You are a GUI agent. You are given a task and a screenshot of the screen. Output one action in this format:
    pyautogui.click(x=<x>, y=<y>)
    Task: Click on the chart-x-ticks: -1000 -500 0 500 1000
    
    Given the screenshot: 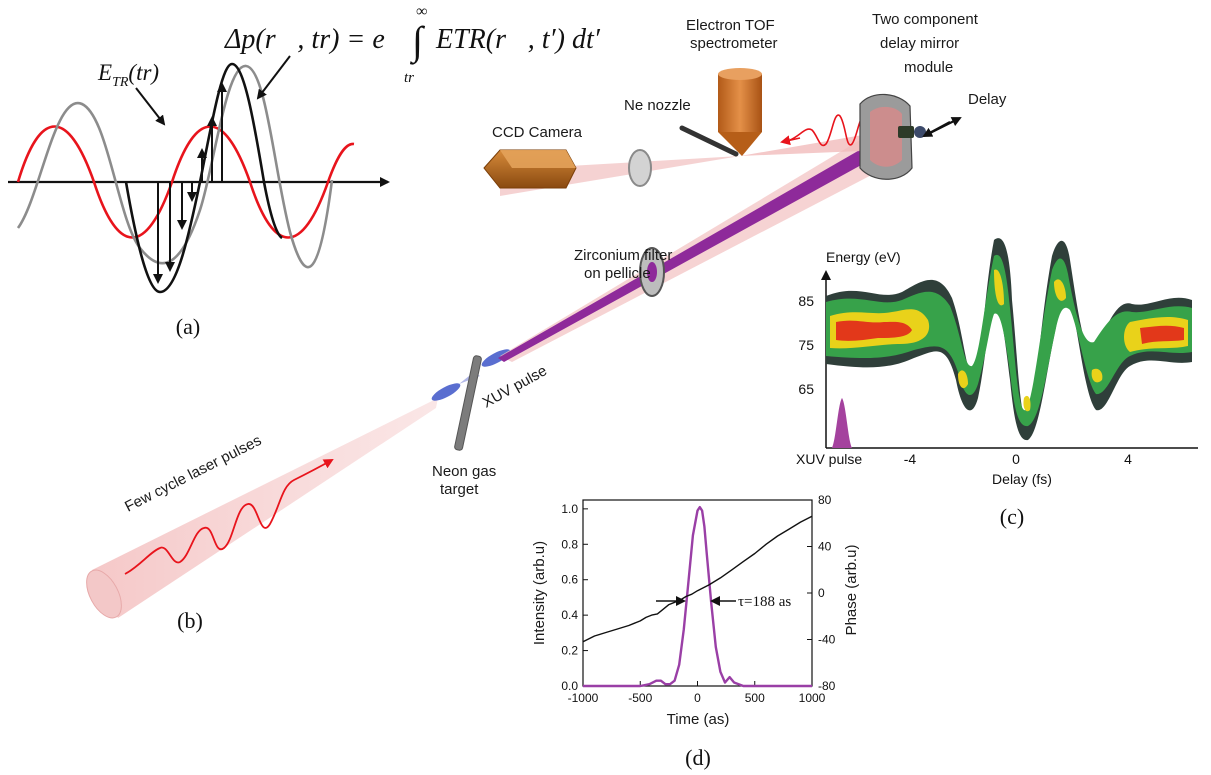 What is the action you would take?
    pyautogui.click(x=697, y=693)
    